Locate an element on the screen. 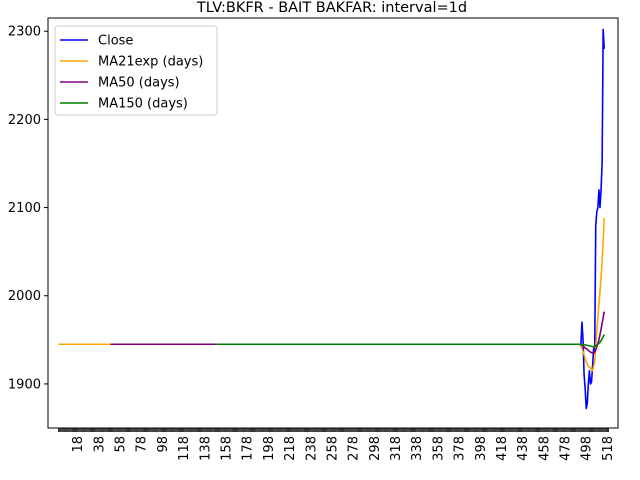 This screenshot has width=640, height=480. x-tick-marks is located at coordinates (333, 430).